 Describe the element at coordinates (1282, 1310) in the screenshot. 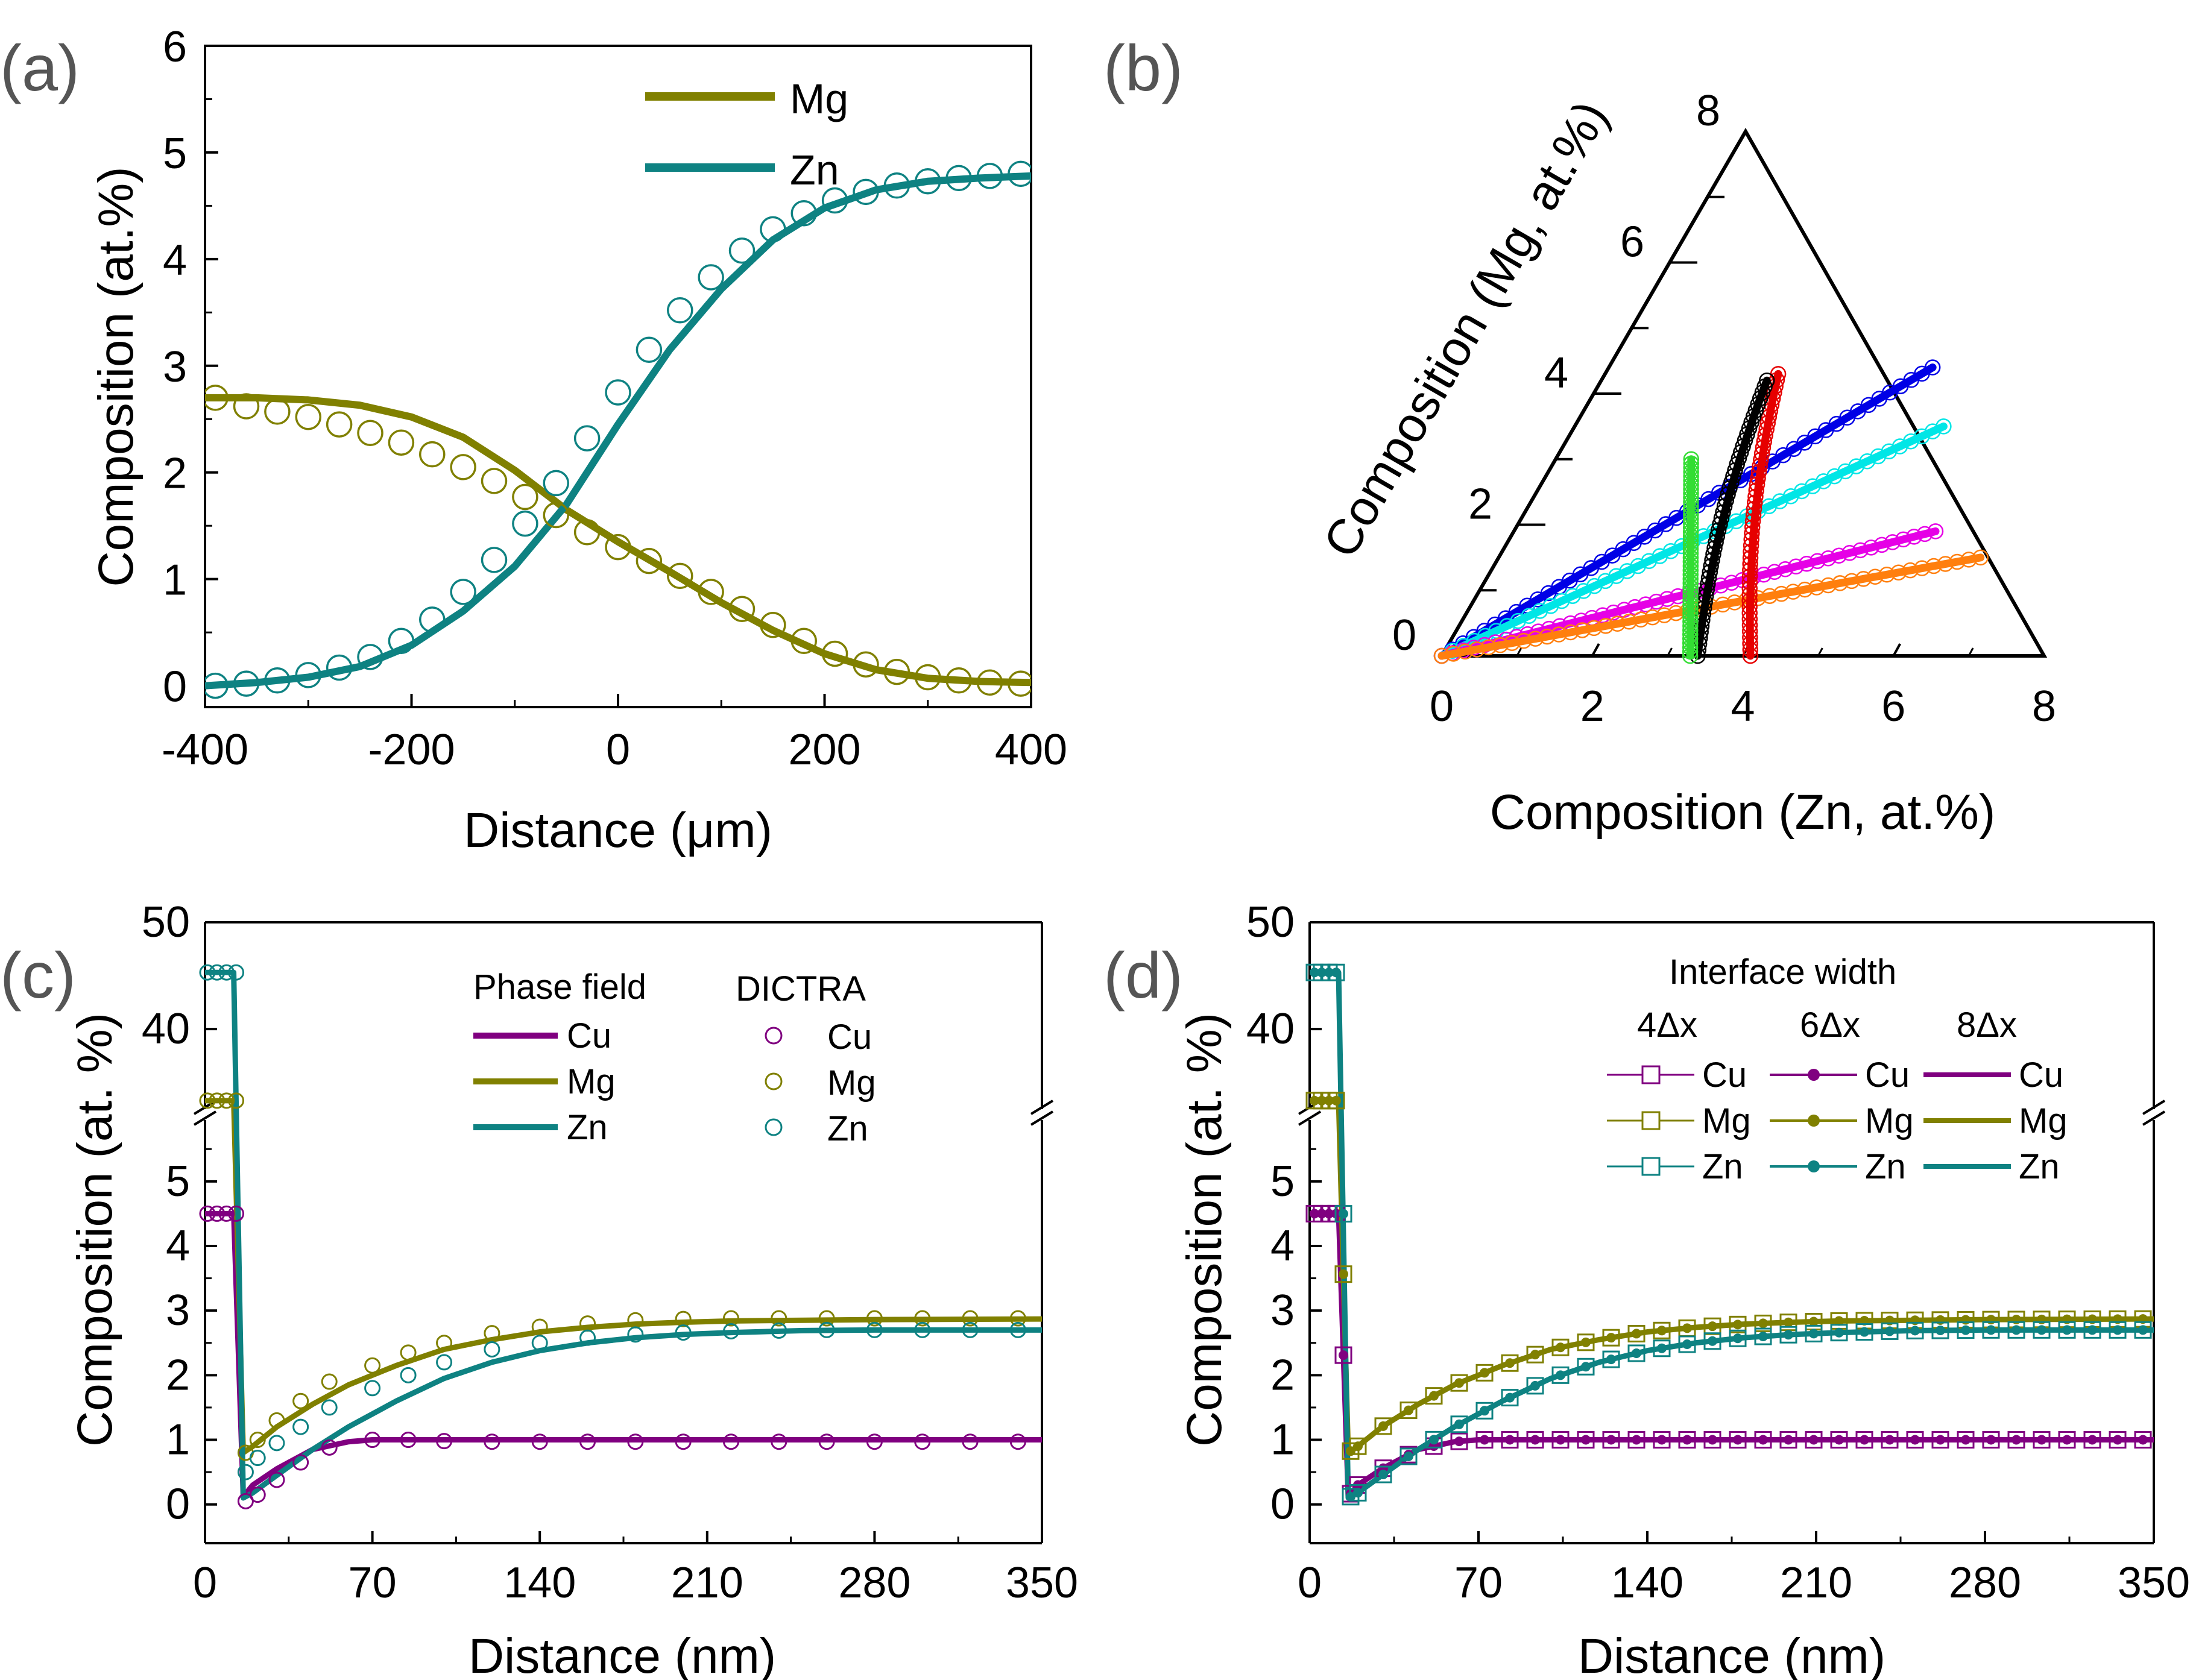

I see `y-tick-label-d: 3` at that location.